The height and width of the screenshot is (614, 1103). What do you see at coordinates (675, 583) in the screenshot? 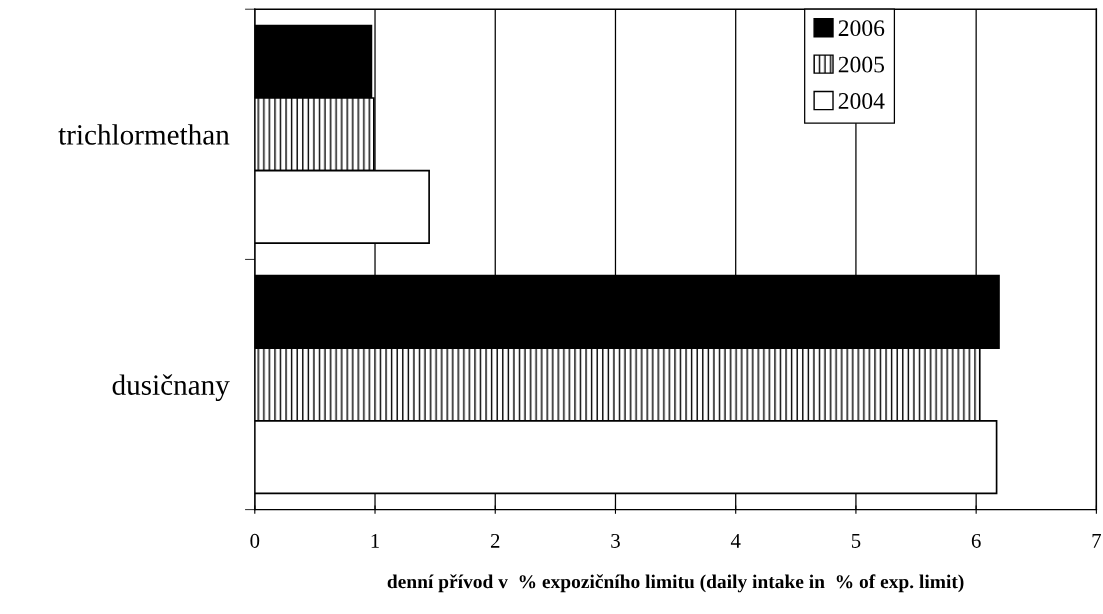
I see `x-axis-title: denní přívod v % expozičního limitu (daily intake in % of exp. limit)` at bounding box center [675, 583].